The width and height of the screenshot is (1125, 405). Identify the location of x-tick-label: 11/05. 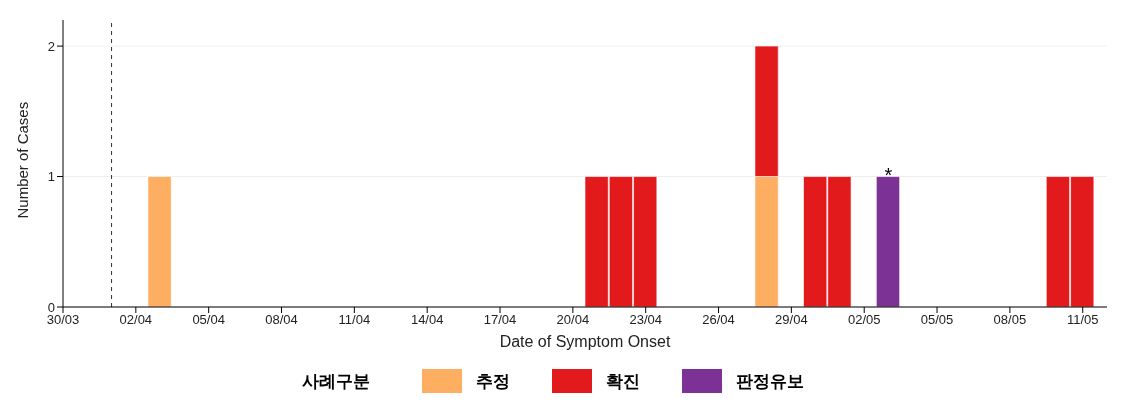
(1082, 320).